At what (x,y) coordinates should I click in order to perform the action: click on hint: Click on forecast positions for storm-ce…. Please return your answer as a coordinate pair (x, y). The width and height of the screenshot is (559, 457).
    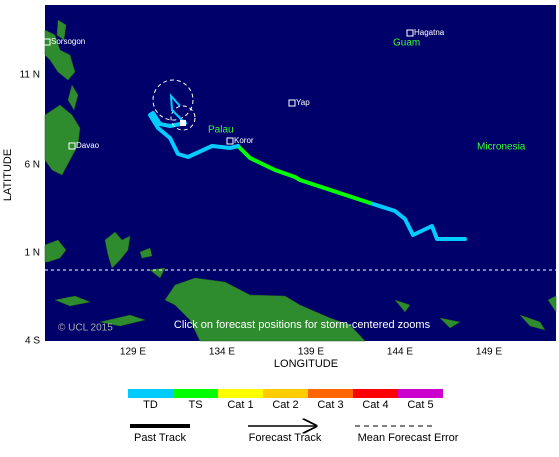
    Looking at the image, I should click on (302, 325).